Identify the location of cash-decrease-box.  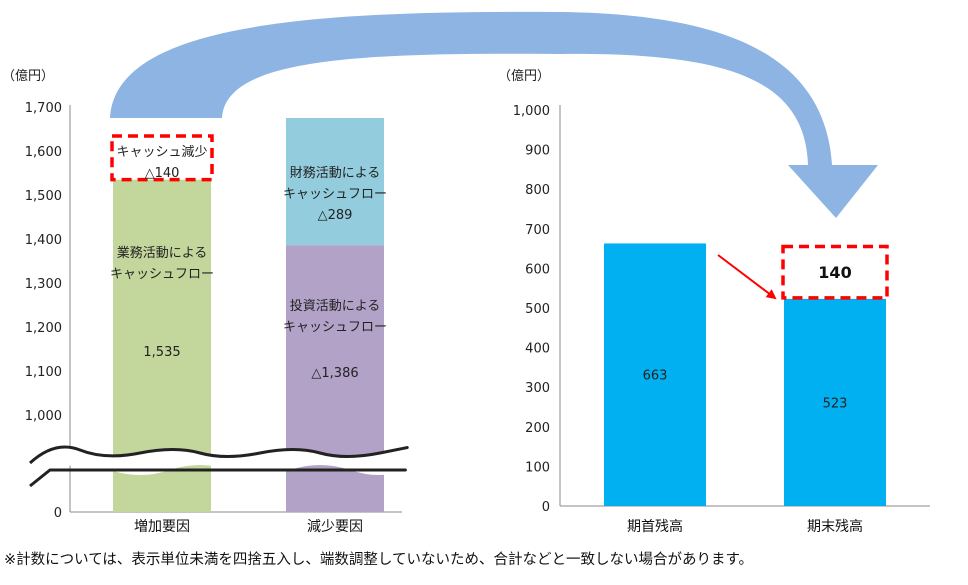
(162, 158).